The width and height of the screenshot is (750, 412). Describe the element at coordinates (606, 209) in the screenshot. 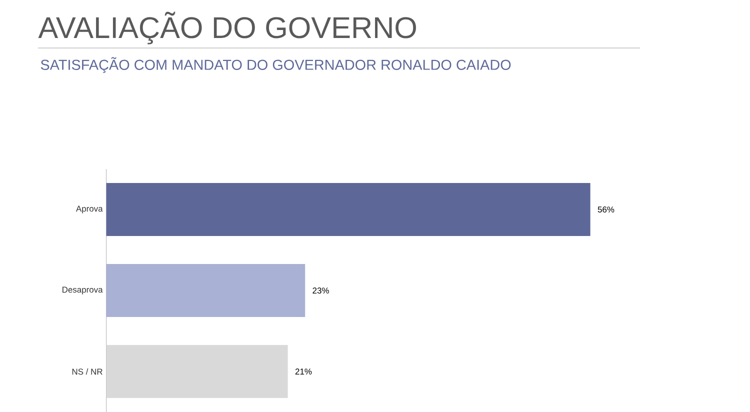

I see `data-label: 56%` at that location.